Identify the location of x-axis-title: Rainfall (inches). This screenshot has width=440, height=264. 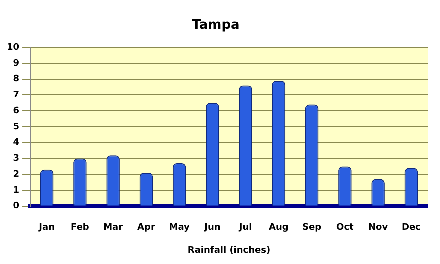
(229, 251).